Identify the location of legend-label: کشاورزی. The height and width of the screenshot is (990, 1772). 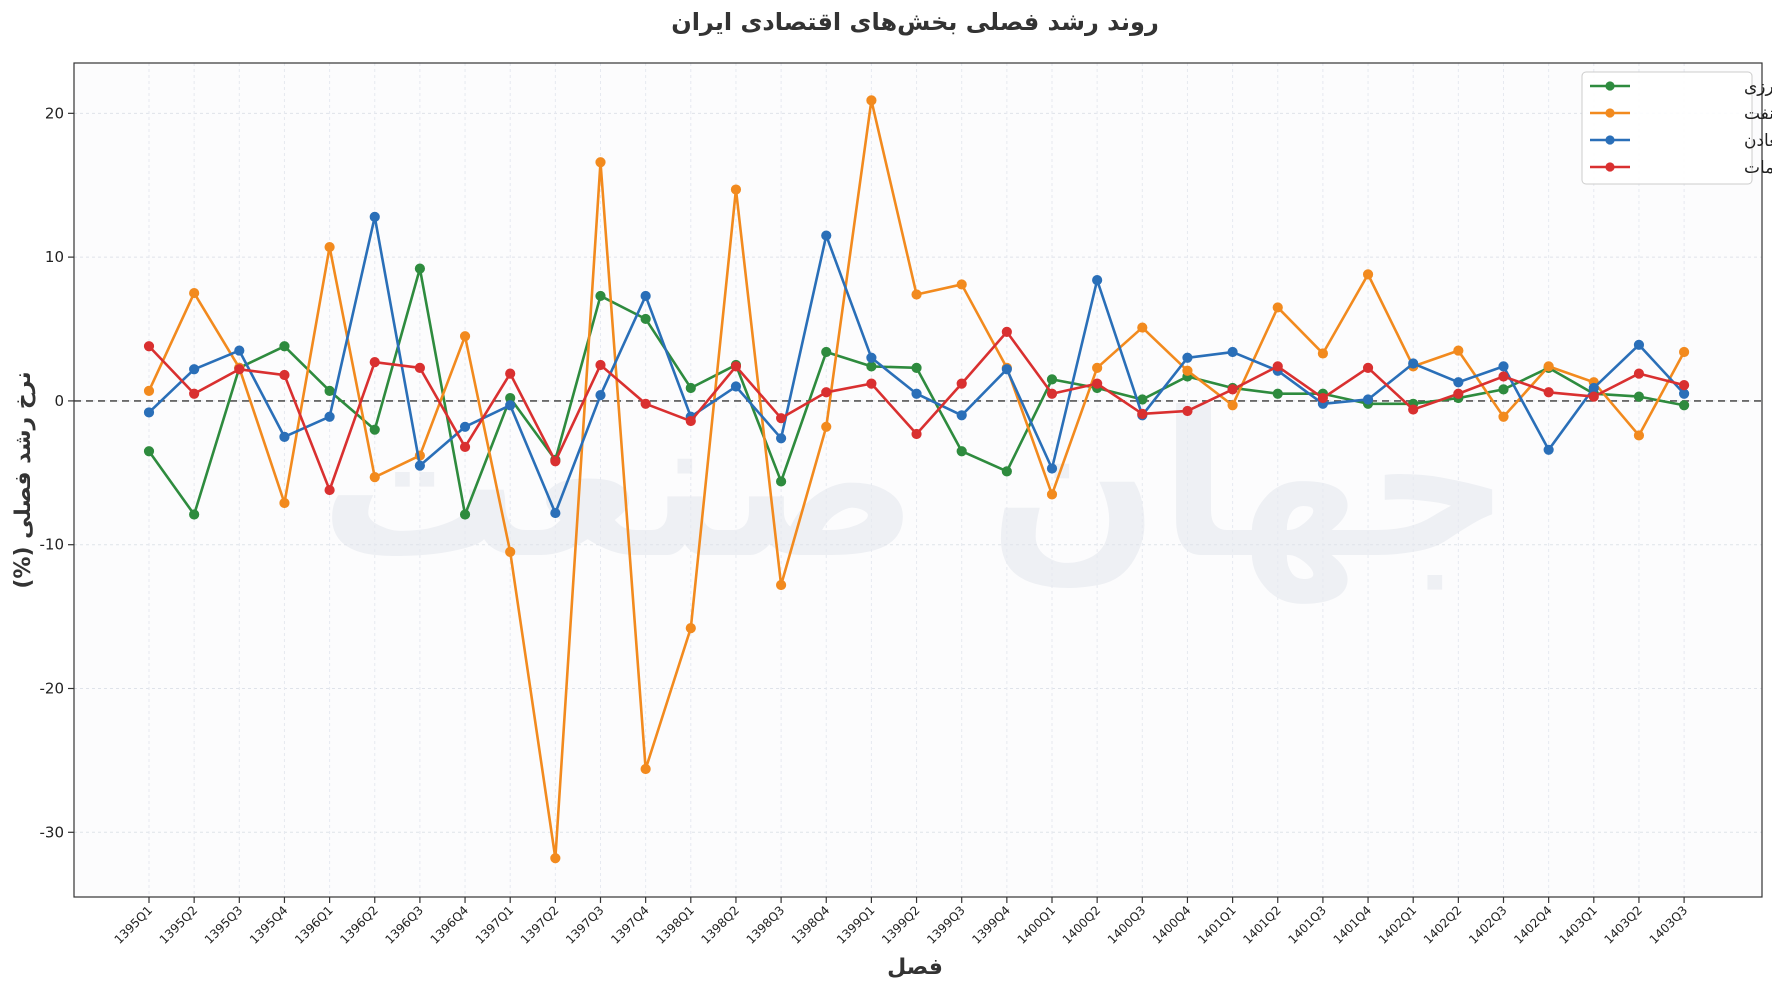
(1758, 87).